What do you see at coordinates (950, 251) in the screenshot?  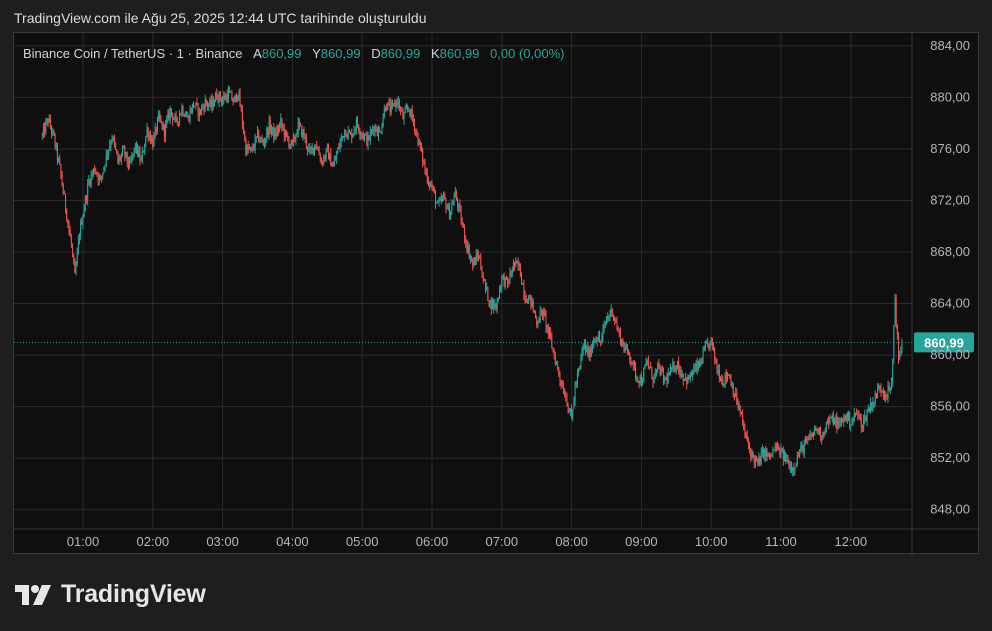 I see `y-tick-label: 868,00` at bounding box center [950, 251].